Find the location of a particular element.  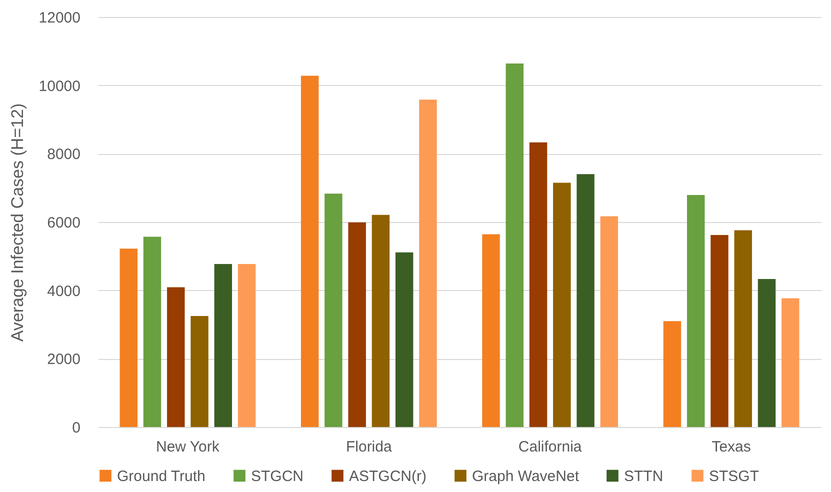

y-axis-title: Average Infected Cases (H=12) is located at coordinates (17, 222).